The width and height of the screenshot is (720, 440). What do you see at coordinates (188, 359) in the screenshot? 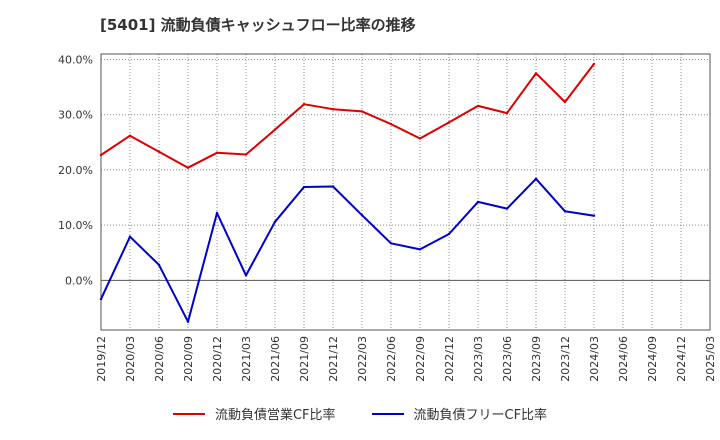
I see `x-tick-label: 2020/09` at bounding box center [188, 359].